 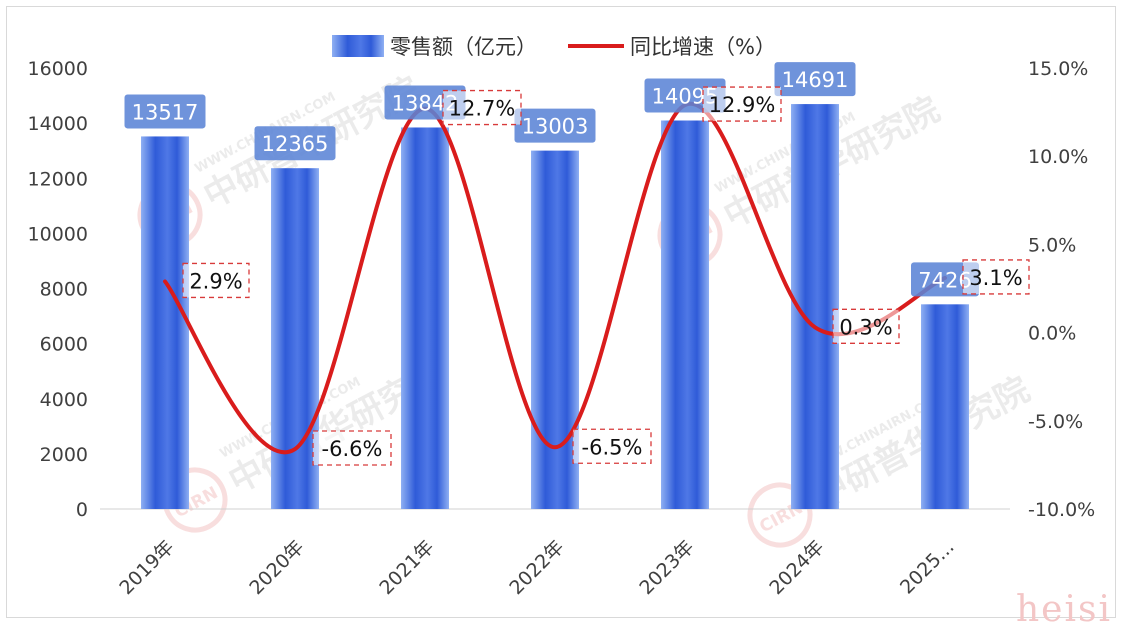 What do you see at coordinates (58, 179) in the screenshot?
I see `y-left-tick-label: 12000` at bounding box center [58, 179].